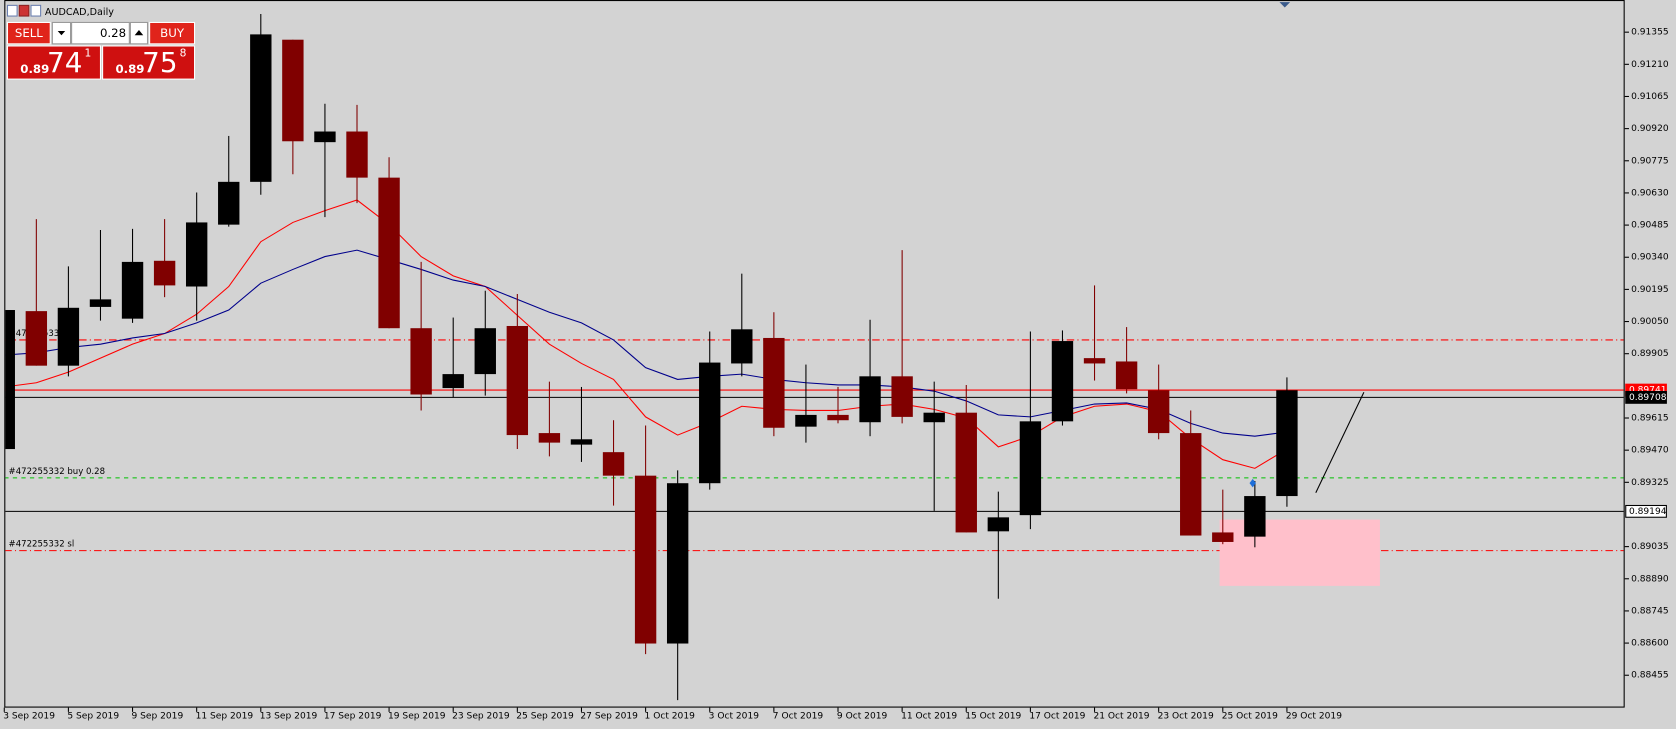 This screenshot has width=1676, height=729. I want to click on buy-button, so click(172, 33).